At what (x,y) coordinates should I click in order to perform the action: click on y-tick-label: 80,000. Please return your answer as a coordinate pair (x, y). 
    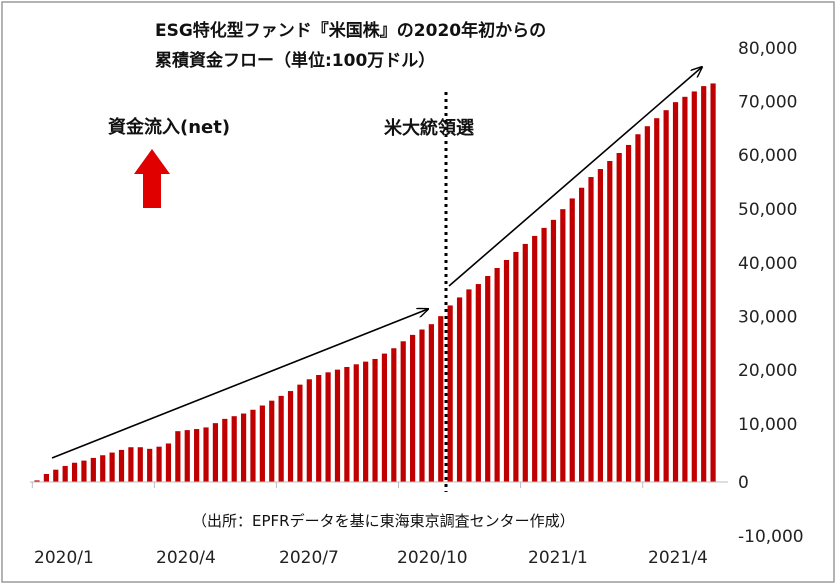
    Looking at the image, I should click on (767, 49).